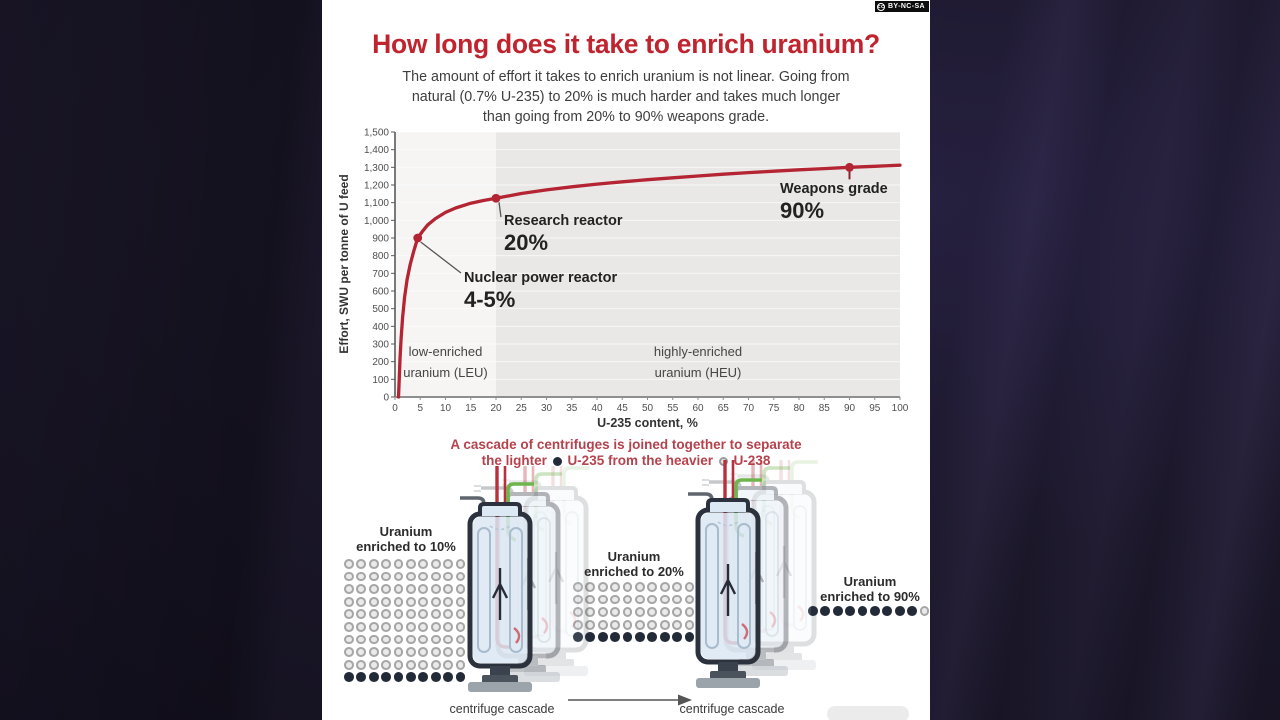  I want to click on y-tick-label: 1,000, so click(376, 221).